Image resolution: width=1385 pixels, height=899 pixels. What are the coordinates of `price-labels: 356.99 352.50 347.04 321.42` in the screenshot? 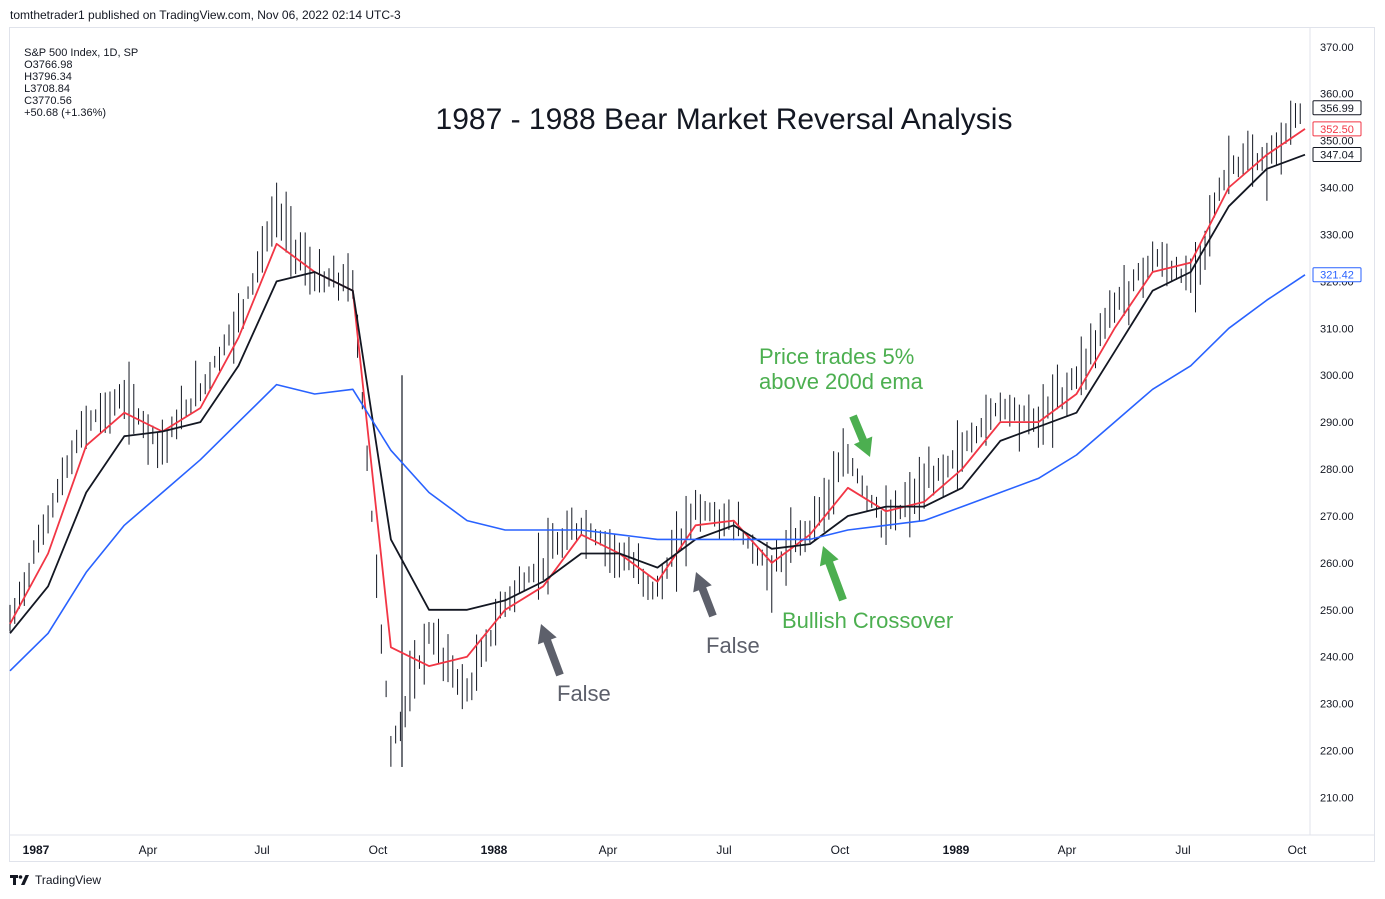 It's located at (1337, 191).